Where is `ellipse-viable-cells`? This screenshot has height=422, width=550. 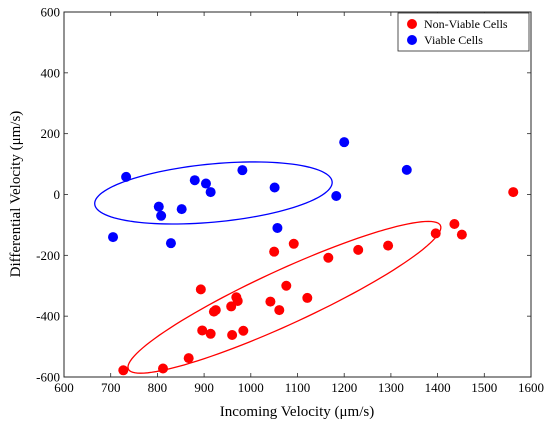 ellipse-viable-cells is located at coordinates (213, 193).